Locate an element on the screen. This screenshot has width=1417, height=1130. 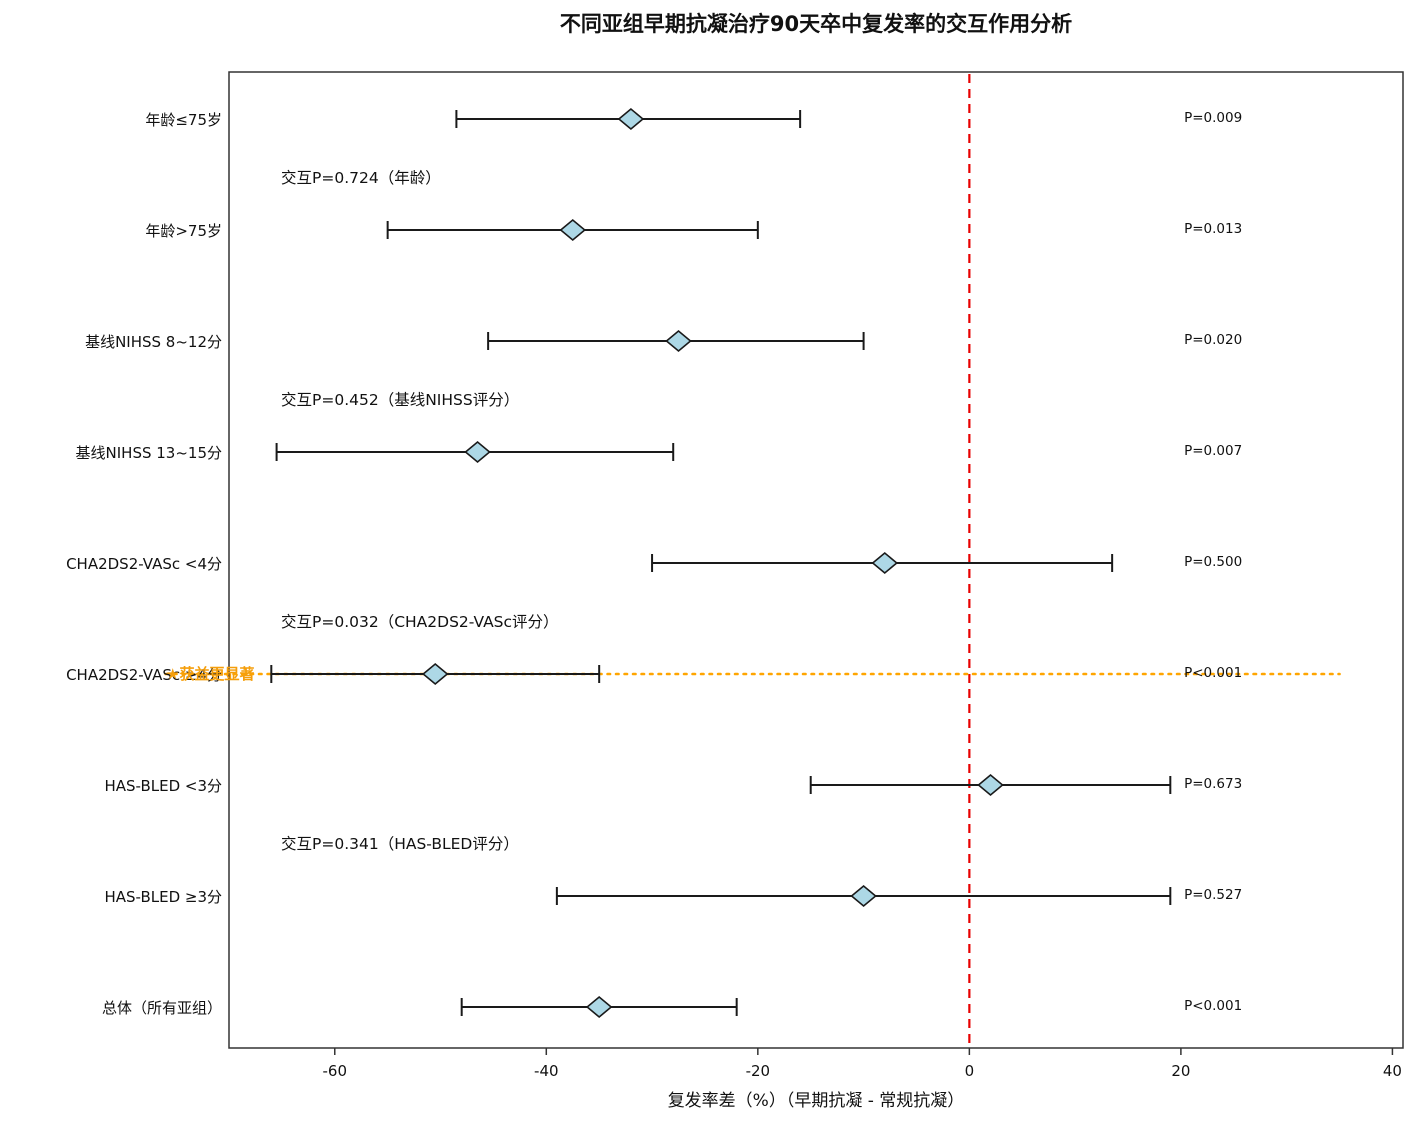
x-tick-label: 20 is located at coordinates (1181, 1071).